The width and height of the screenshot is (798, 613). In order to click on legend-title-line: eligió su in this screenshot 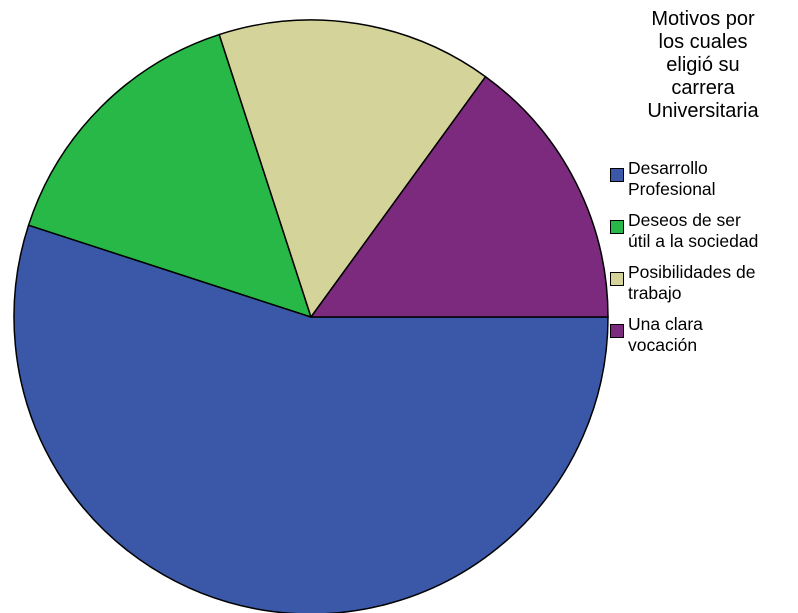, I will do `click(703, 65)`.